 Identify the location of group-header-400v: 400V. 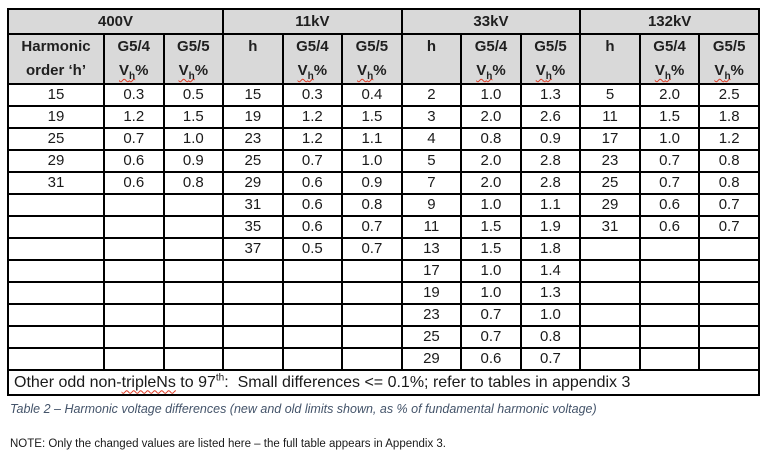
(115, 21).